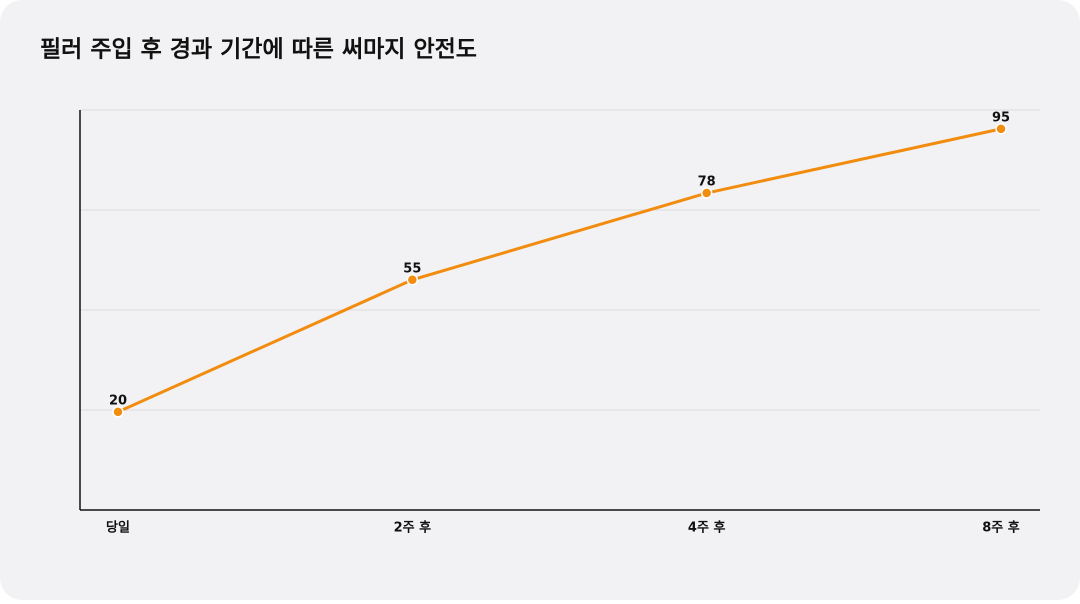 This screenshot has width=1080, height=604. What do you see at coordinates (118, 400) in the screenshot?
I see `value-label: 20` at bounding box center [118, 400].